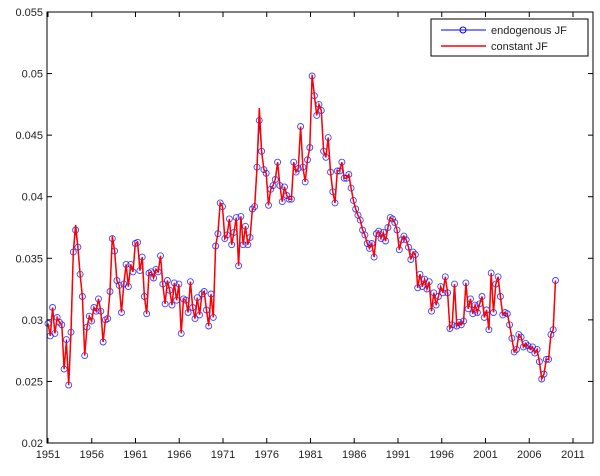 The height and width of the screenshot is (476, 600). What do you see at coordinates (29, 13) in the screenshot?
I see `y-tick-label: 0.055` at bounding box center [29, 13].